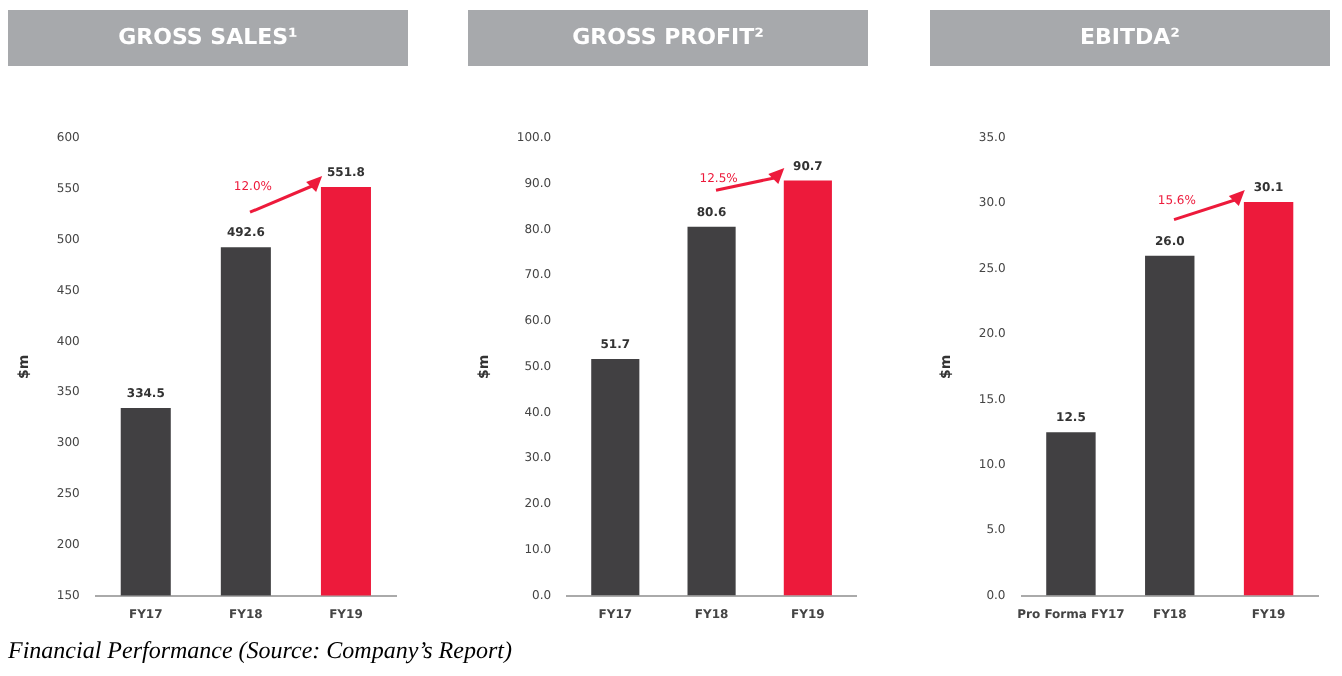  What do you see at coordinates (208, 38) in the screenshot?
I see `chart-title: GROSS SALES¹` at bounding box center [208, 38].